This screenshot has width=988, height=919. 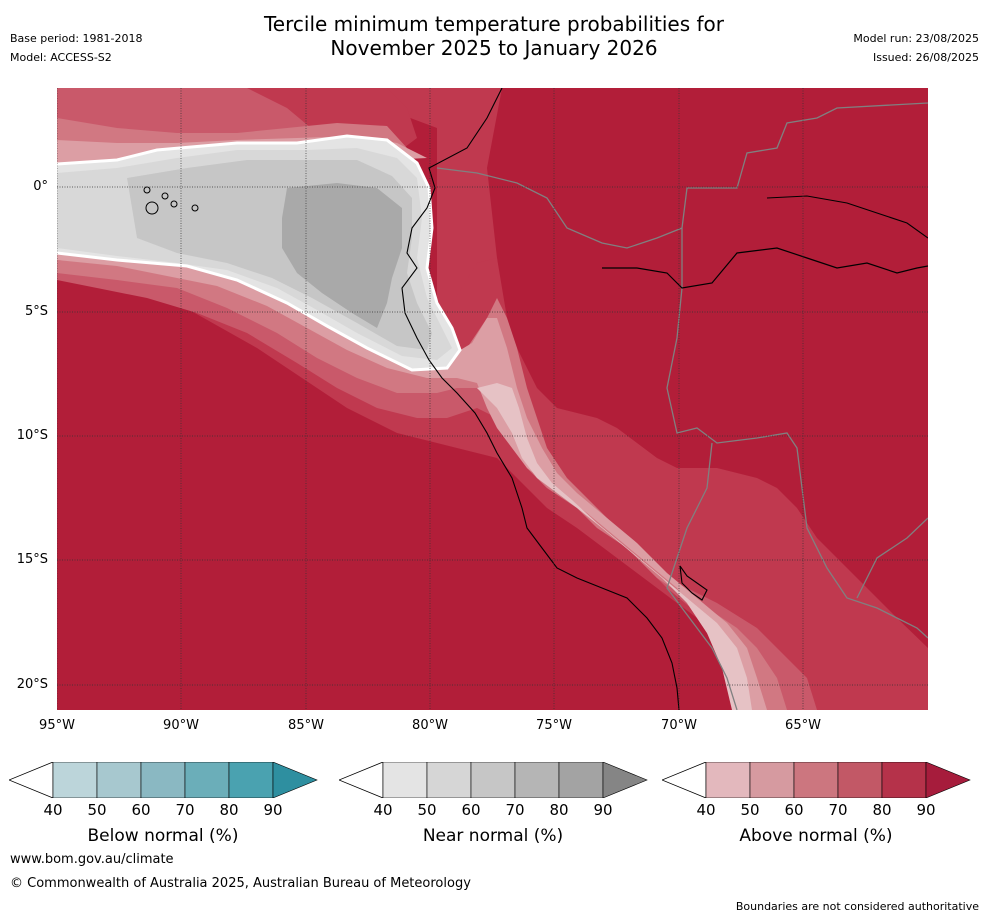 I want to click on lon-label: 95°W, so click(x=57, y=725).